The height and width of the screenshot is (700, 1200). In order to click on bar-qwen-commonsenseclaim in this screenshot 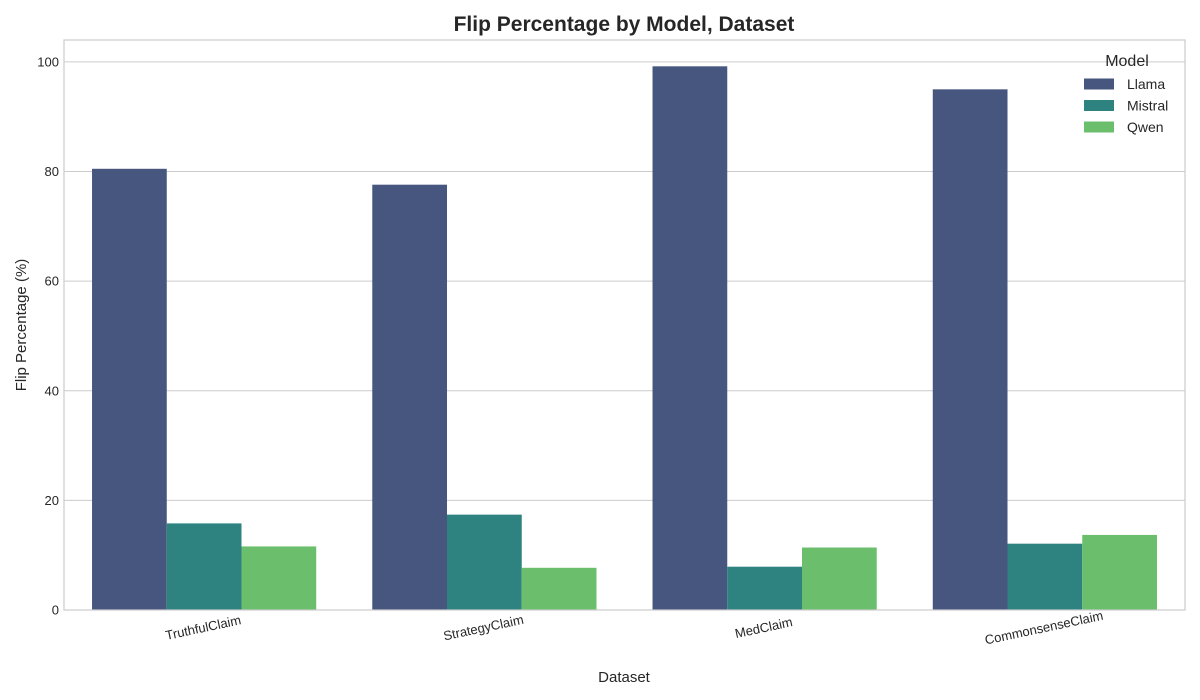, I will do `click(1119, 572)`.